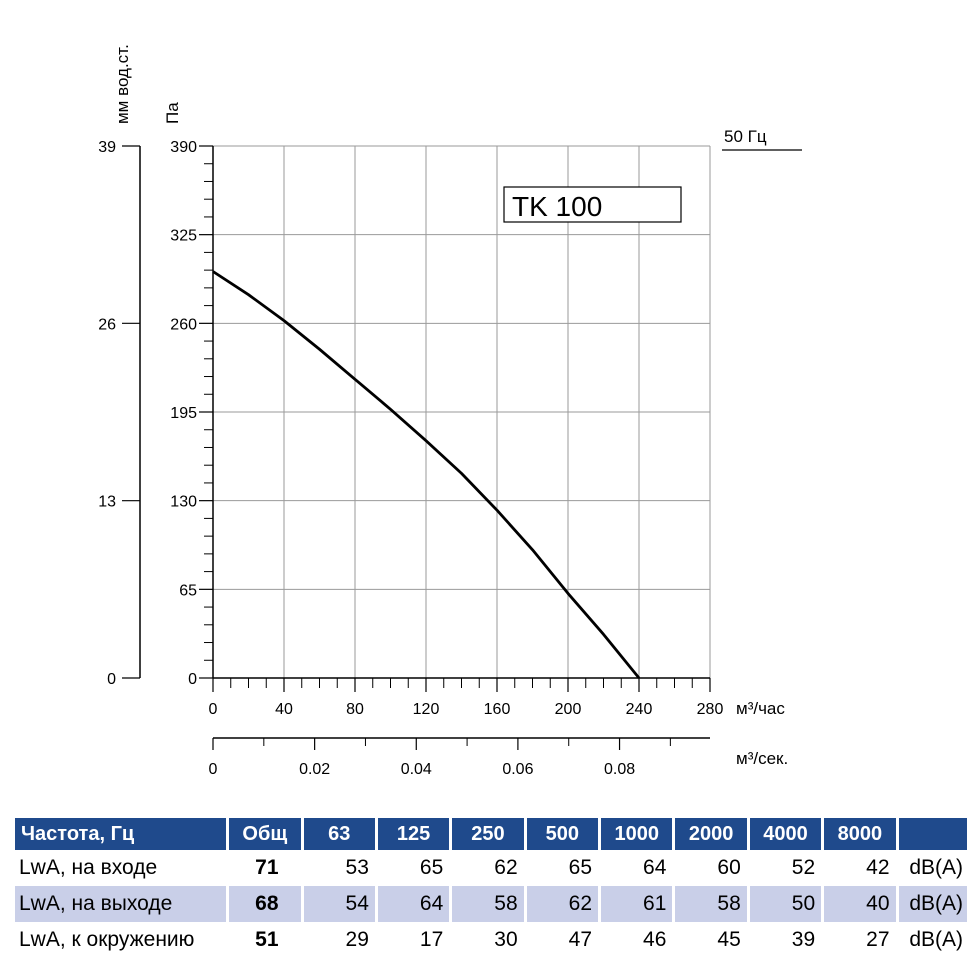 The image size is (980, 980). What do you see at coordinates (413, 904) in the screenshot?
I see `cell-125: 64` at bounding box center [413, 904].